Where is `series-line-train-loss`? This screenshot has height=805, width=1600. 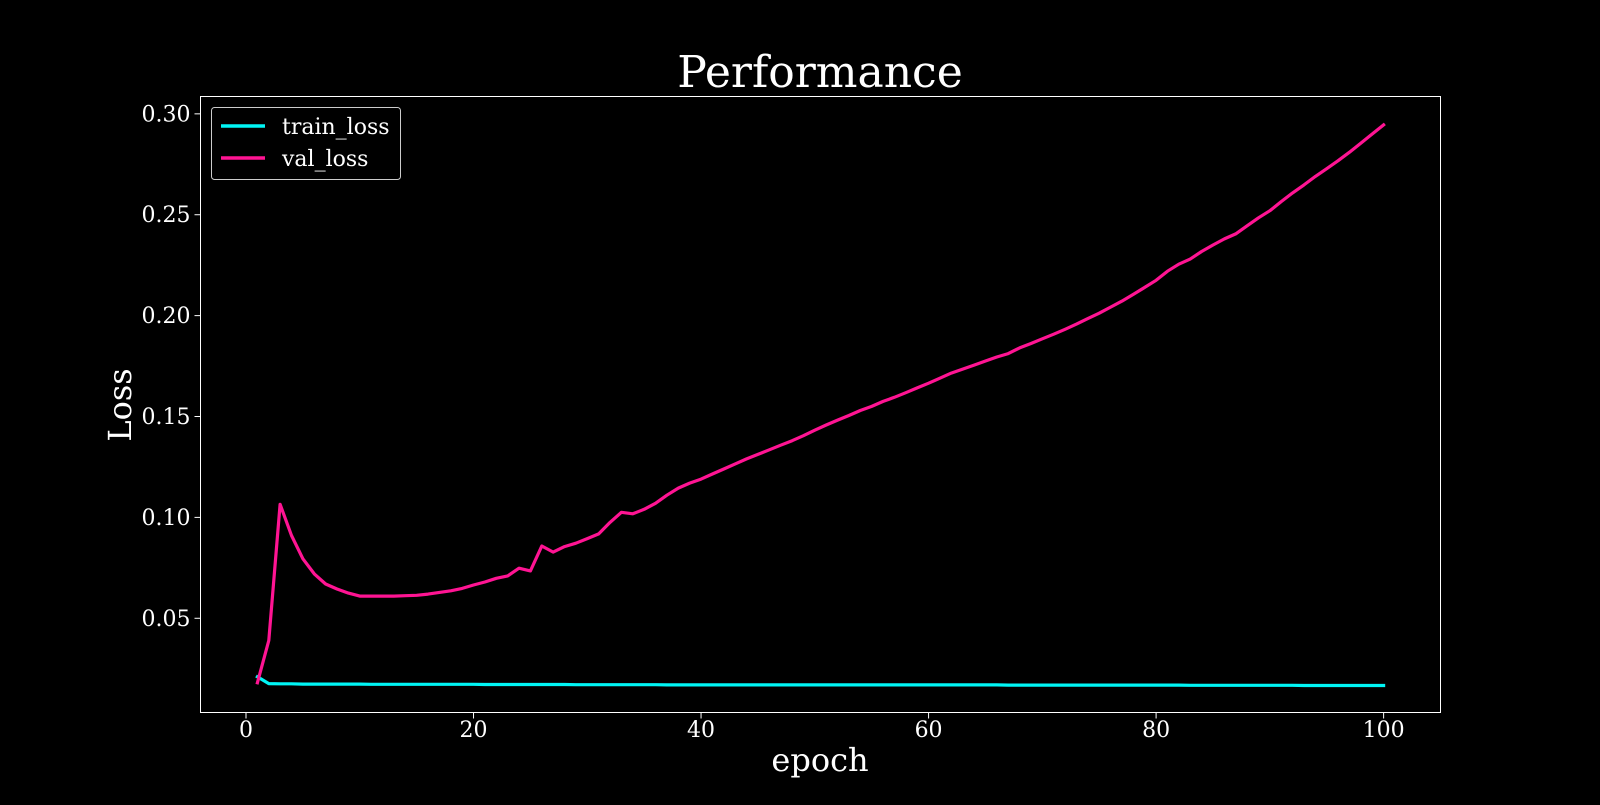 series-line-train-loss is located at coordinates (820, 681).